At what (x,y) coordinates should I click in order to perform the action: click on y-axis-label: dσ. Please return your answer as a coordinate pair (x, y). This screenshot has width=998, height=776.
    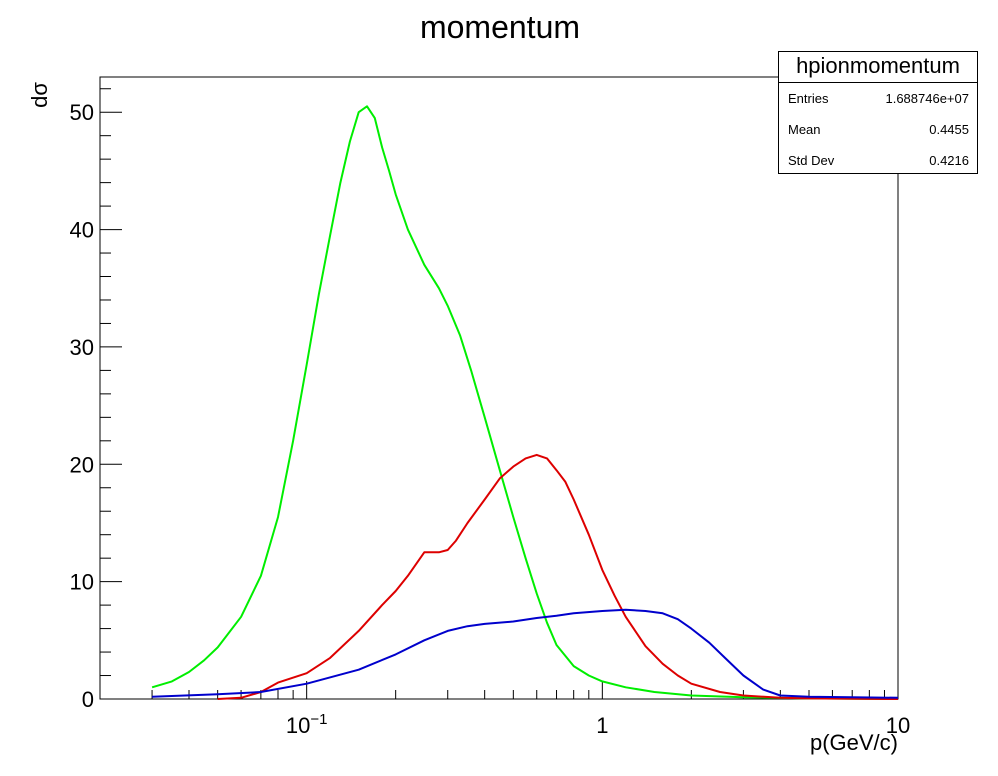
    Looking at the image, I should click on (39, 95).